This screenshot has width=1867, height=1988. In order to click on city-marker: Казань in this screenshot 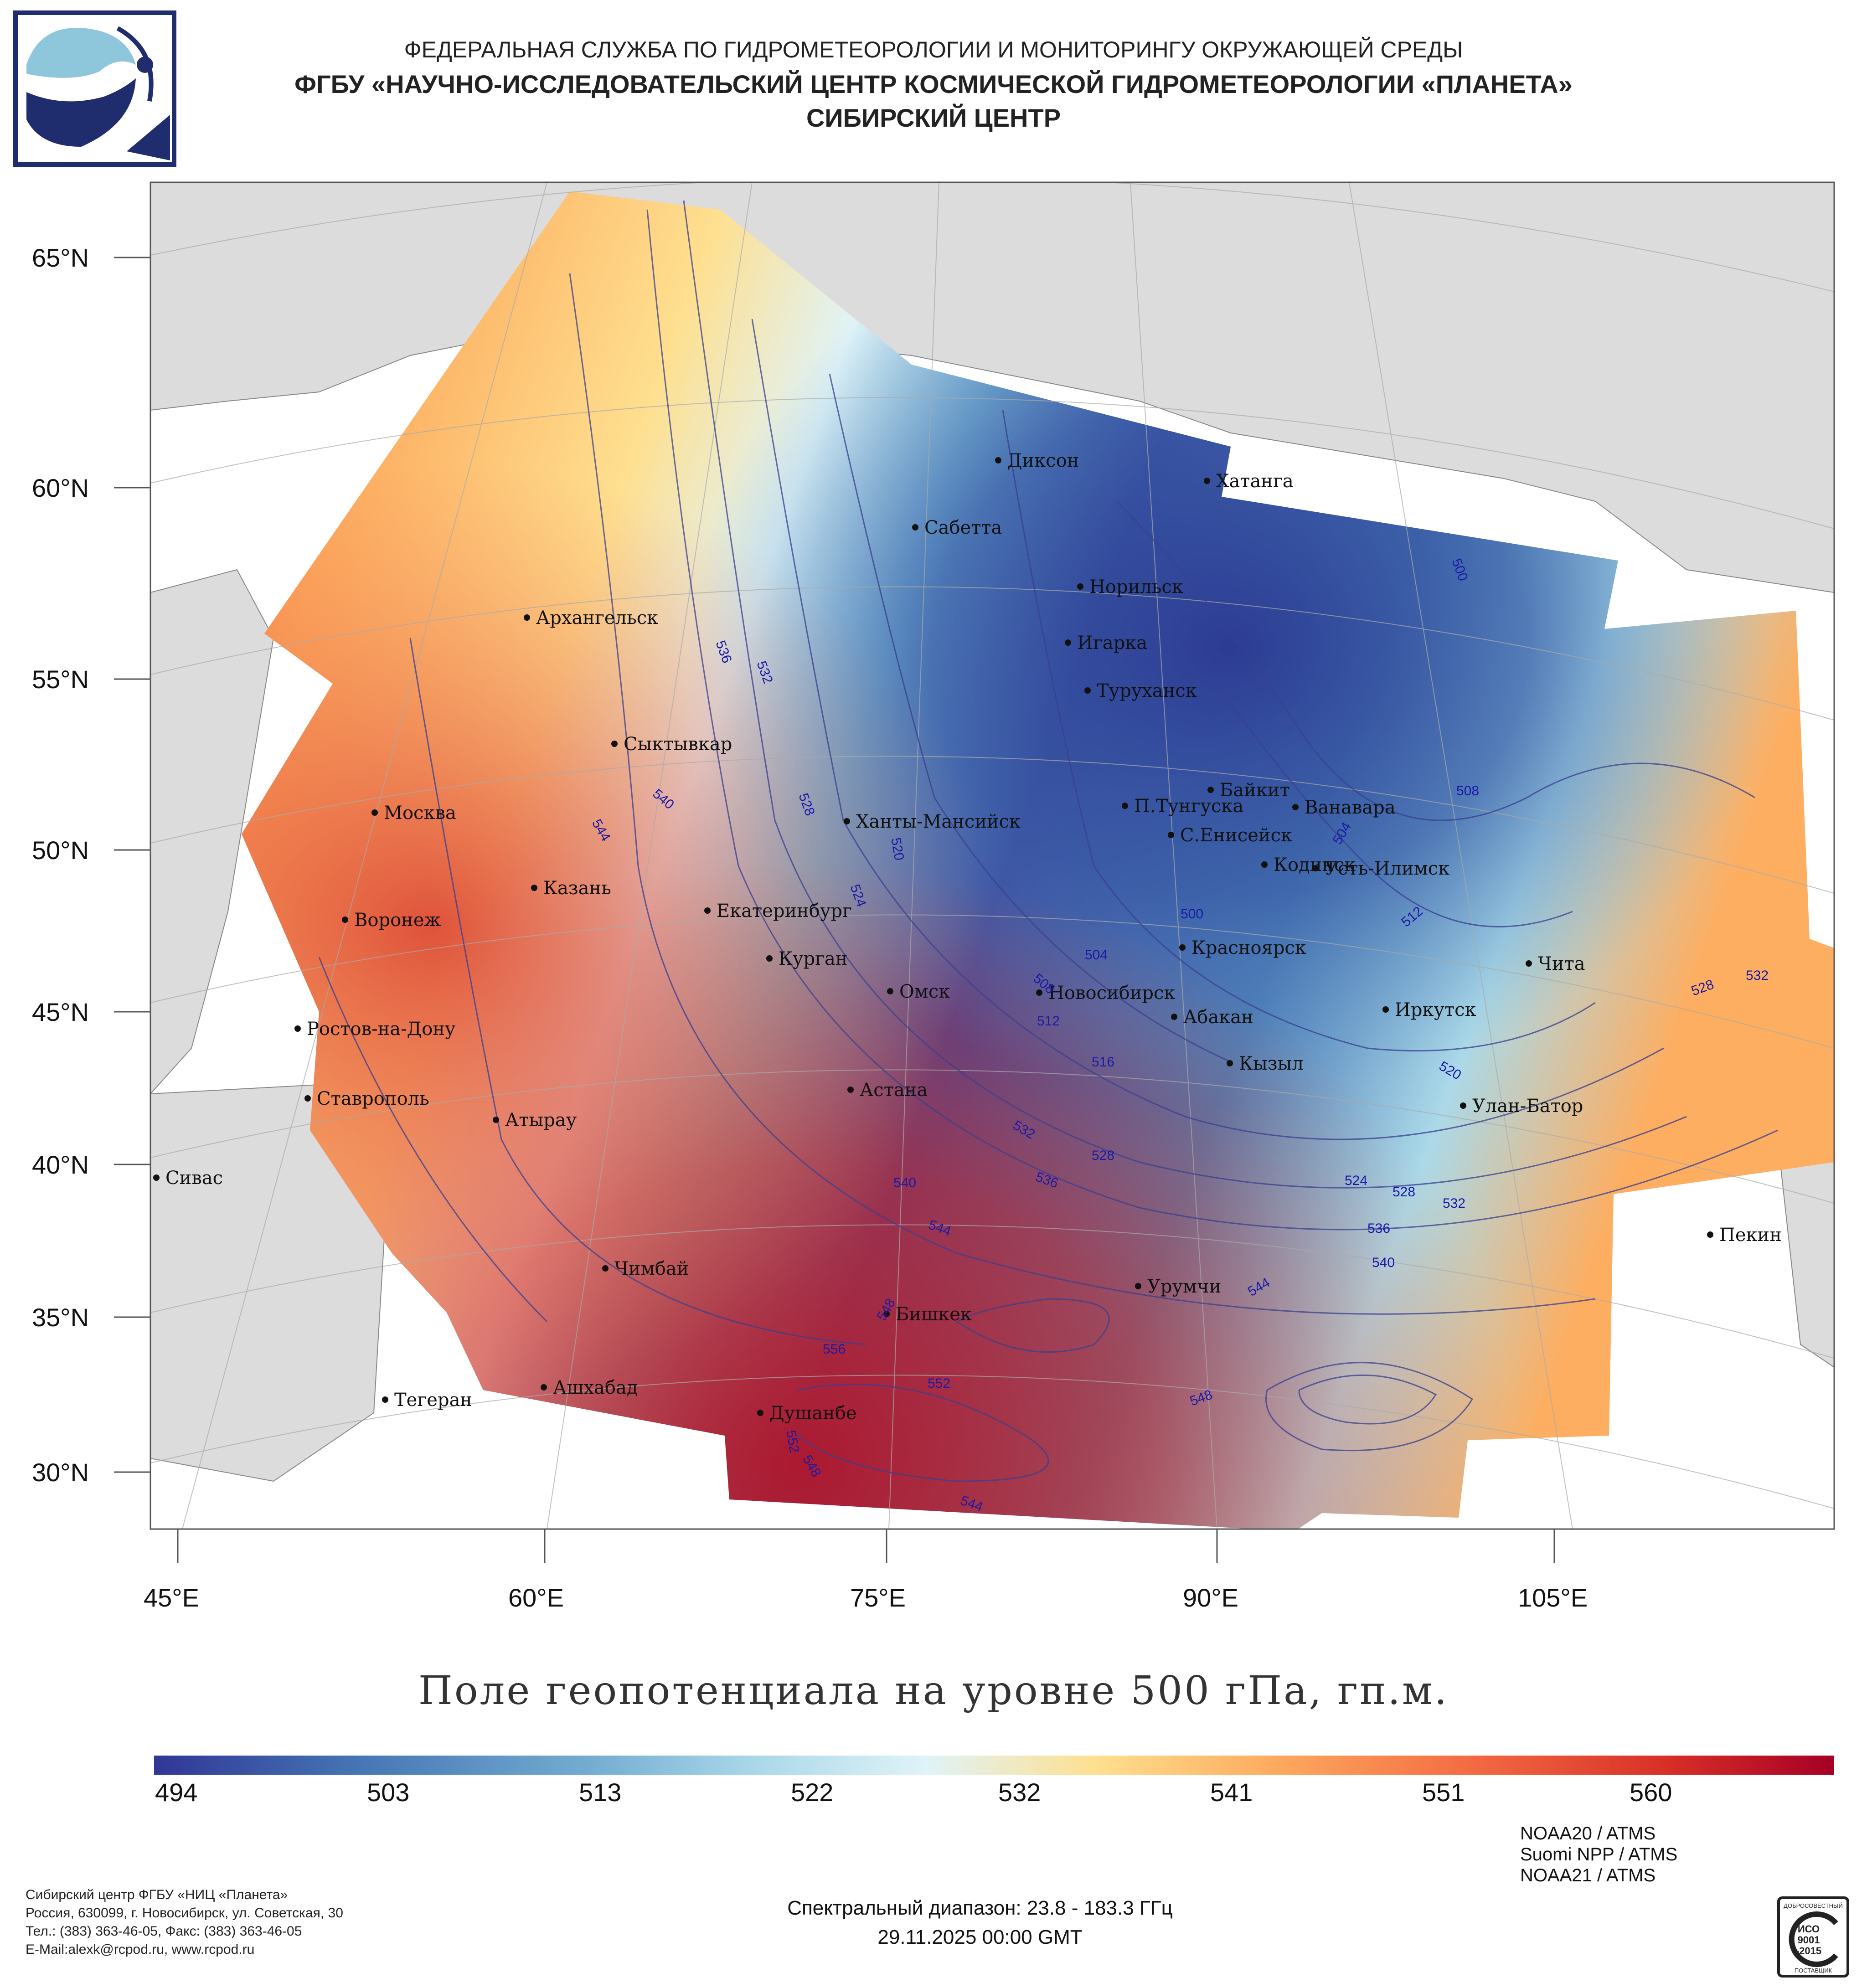, I will do `click(571, 889)`.